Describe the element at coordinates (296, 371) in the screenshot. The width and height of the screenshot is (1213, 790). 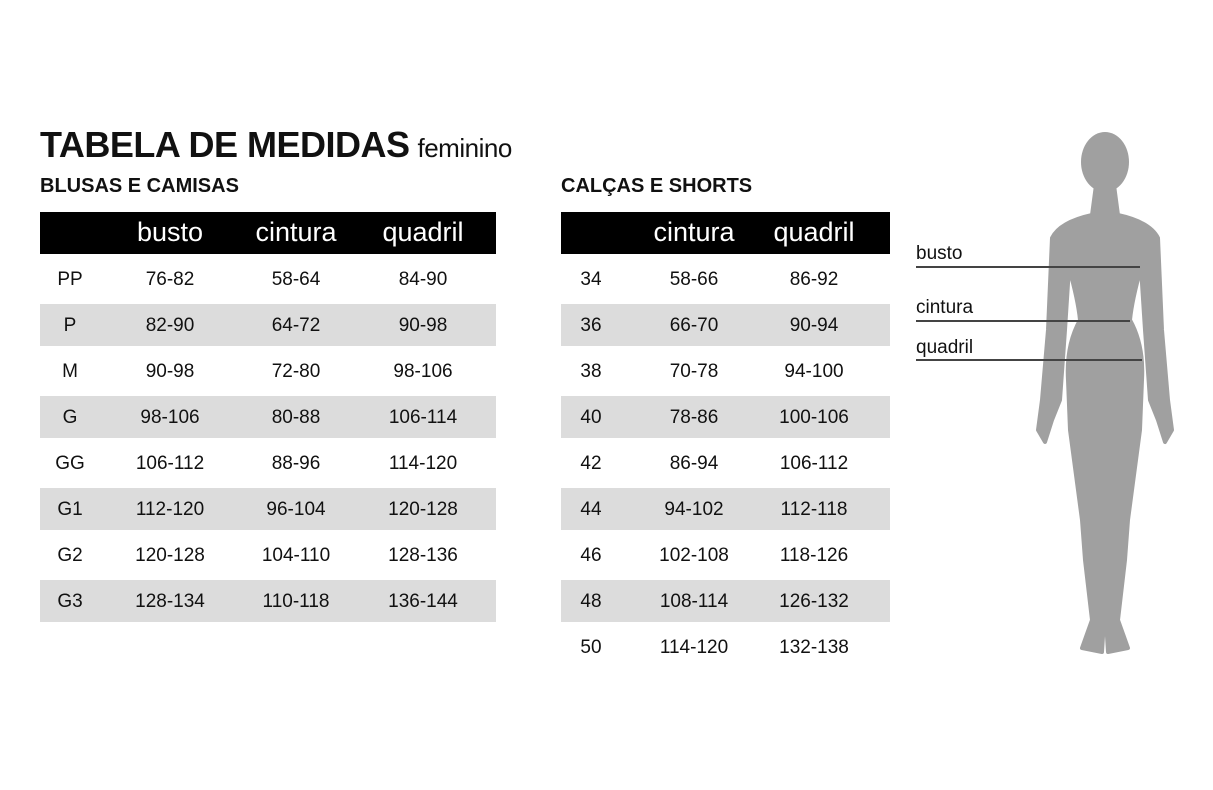
I see `measure-cell: 72-80` at that location.